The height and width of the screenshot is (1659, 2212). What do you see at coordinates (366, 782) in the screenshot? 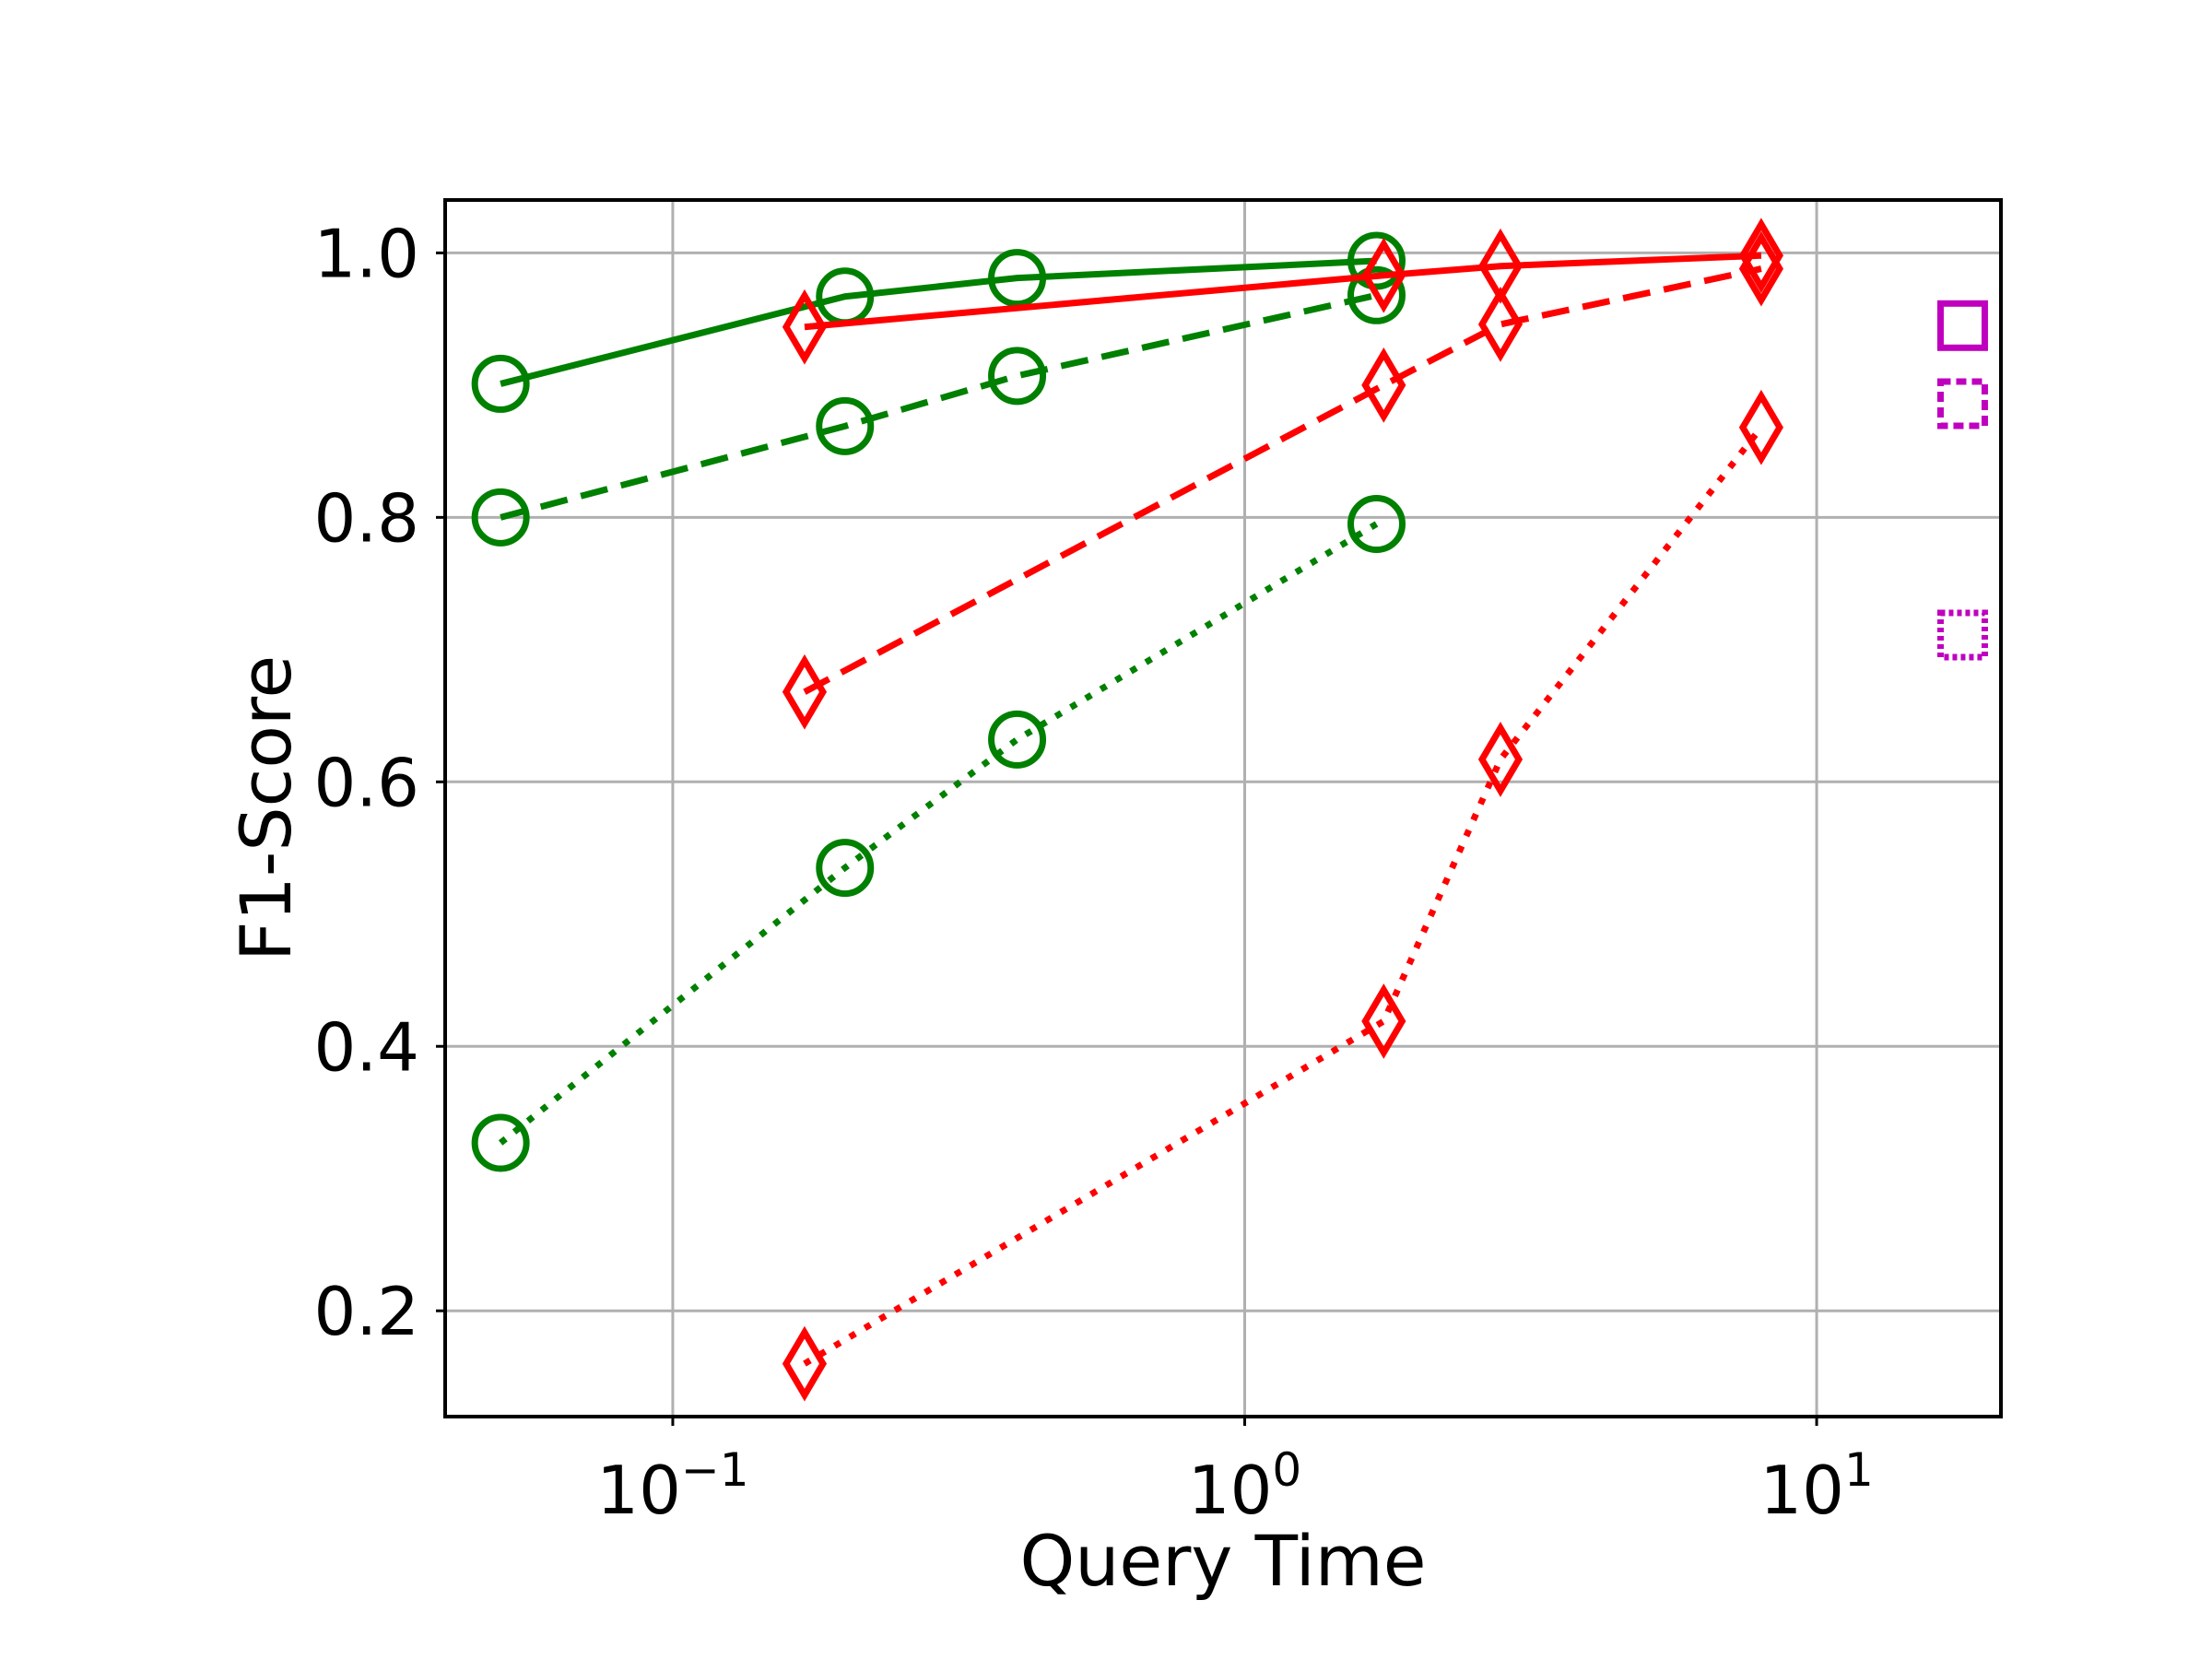
I see `y-tick-label: 0.6` at bounding box center [366, 782].